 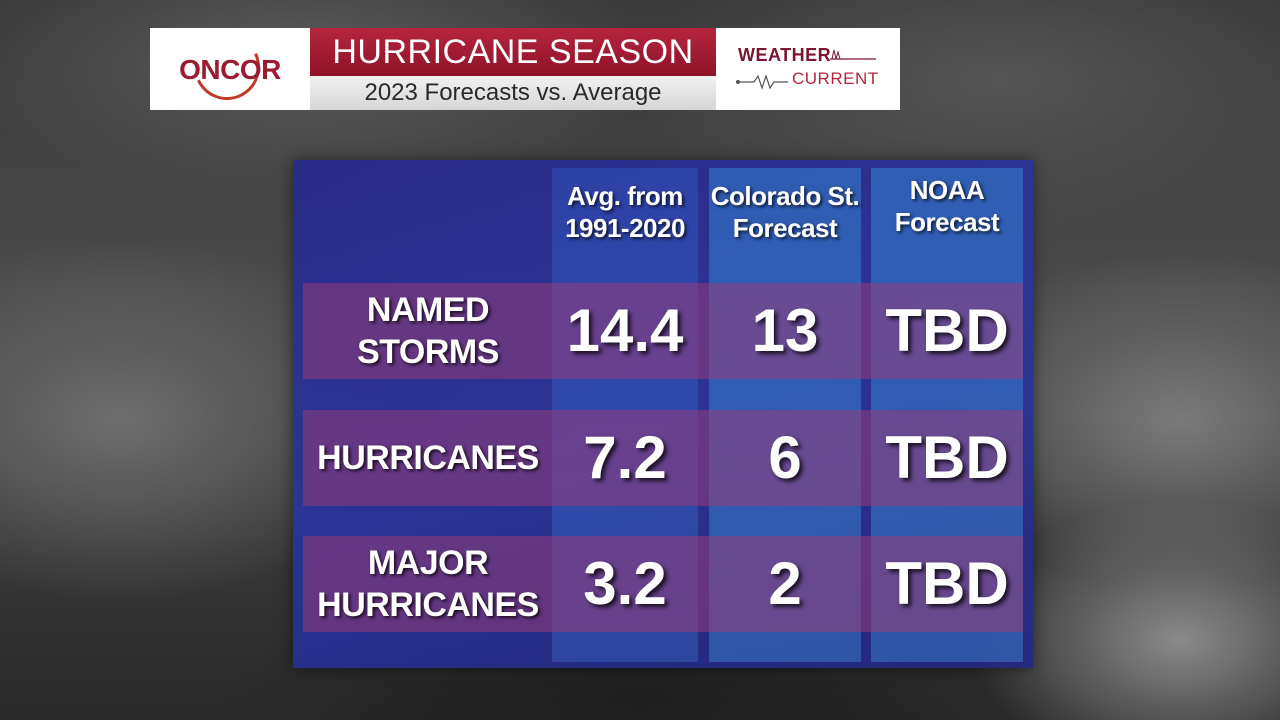 I want to click on table-cell: 7.2, so click(x=625, y=457).